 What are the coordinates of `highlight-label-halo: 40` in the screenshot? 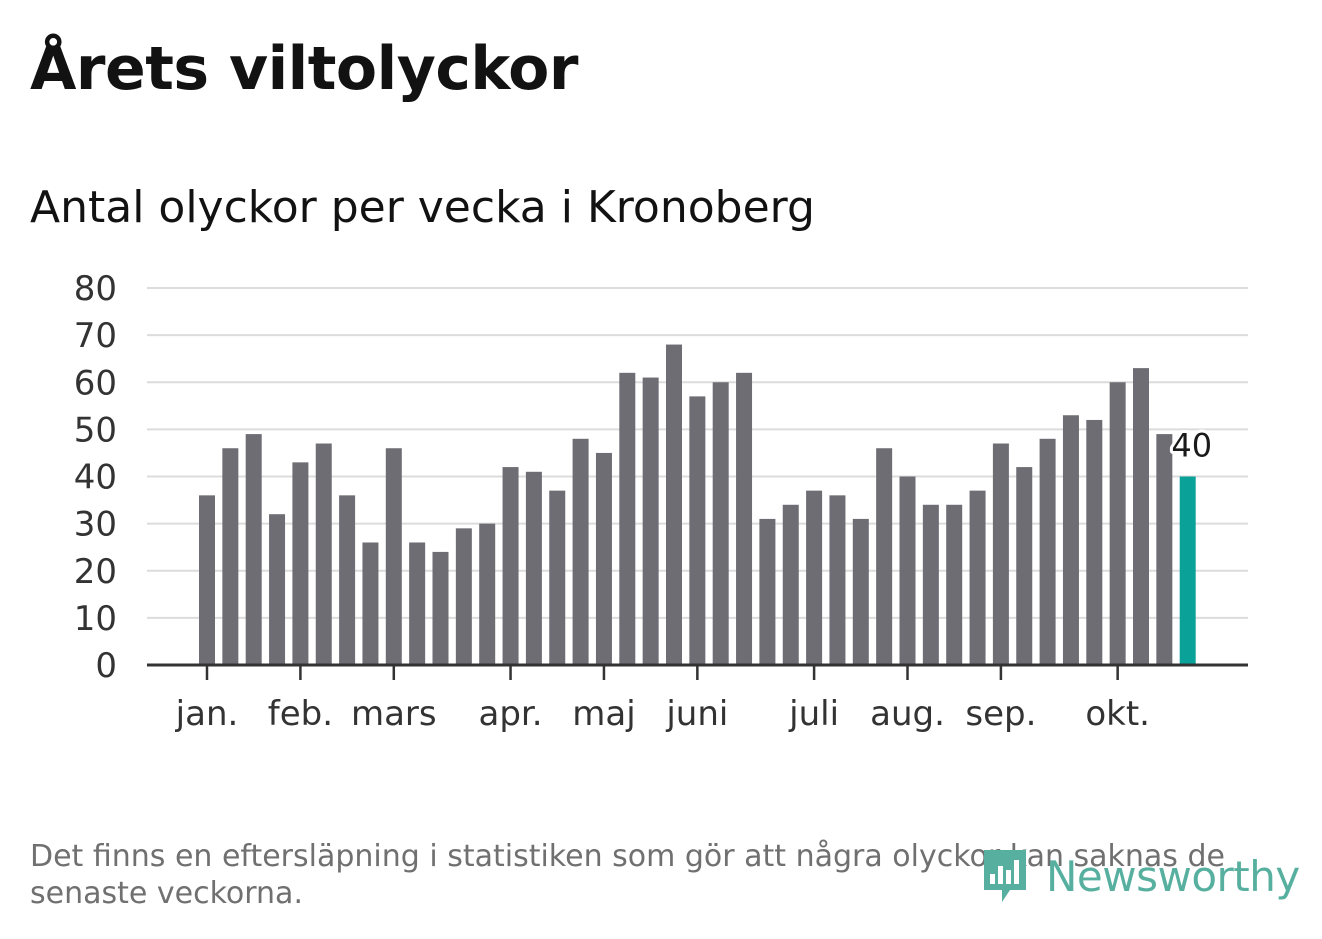 It's located at (1191, 446).